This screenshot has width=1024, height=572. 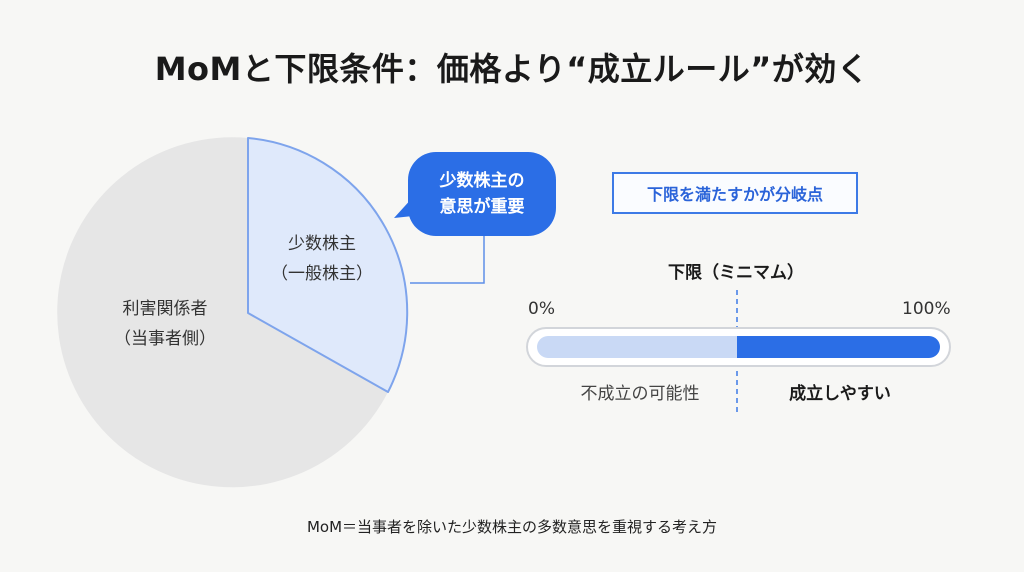 What do you see at coordinates (926, 309) in the screenshot?
I see `max-label: 100%` at bounding box center [926, 309].